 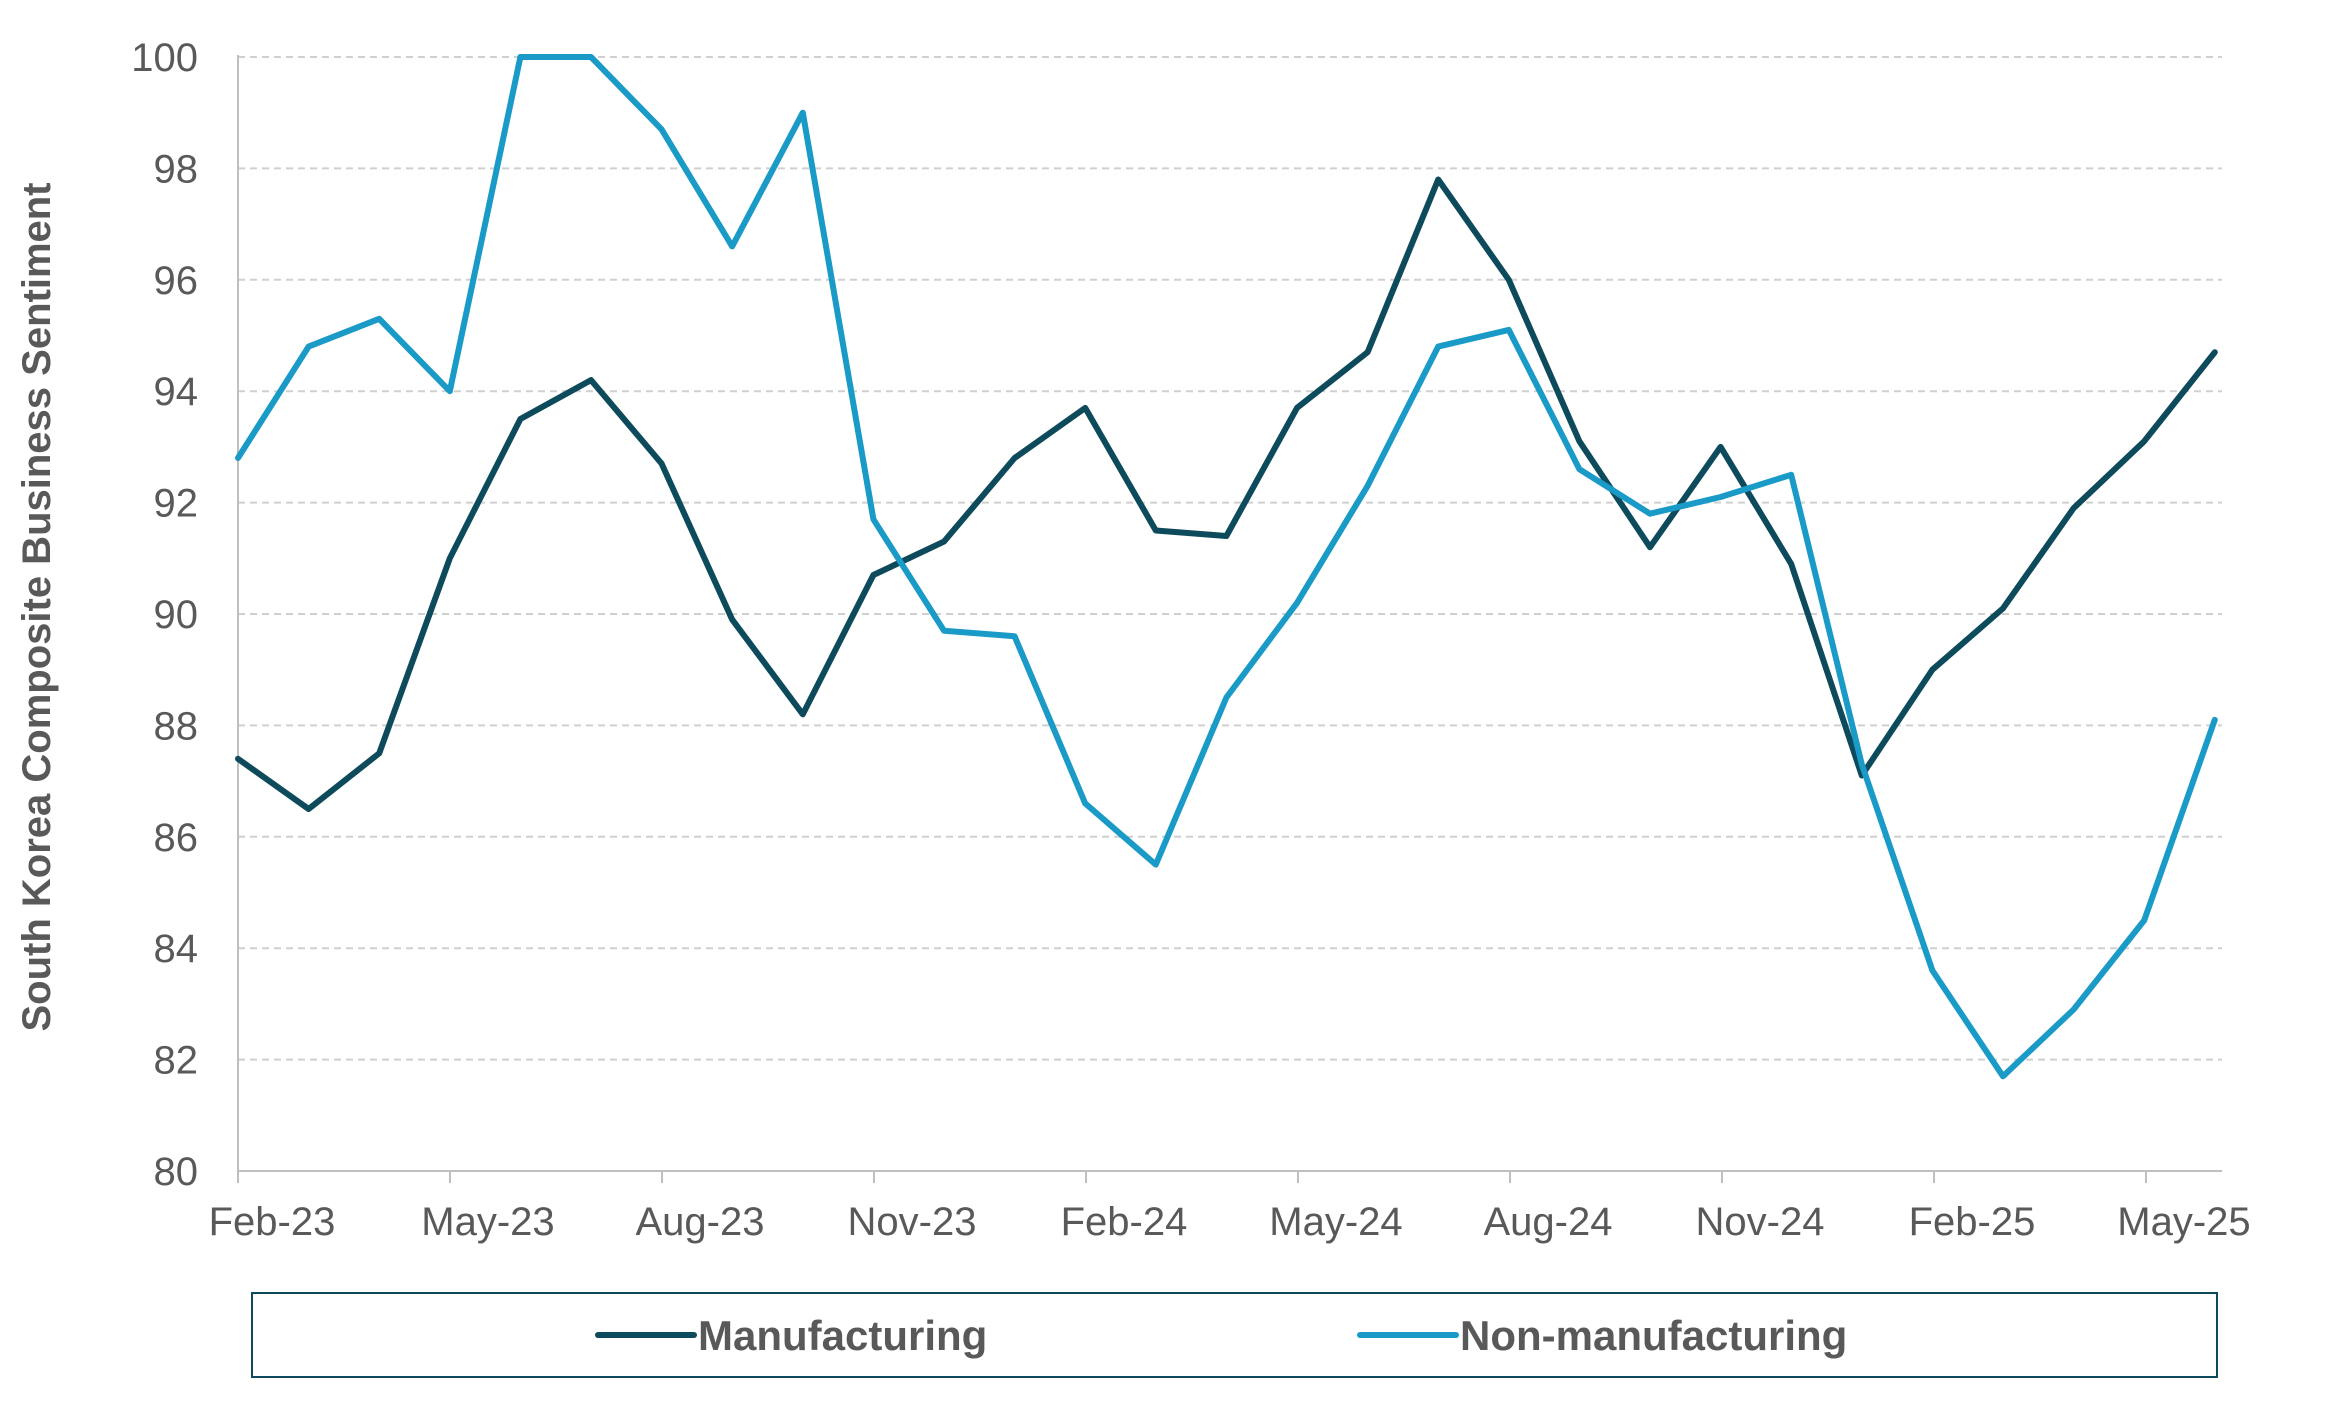 What do you see at coordinates (176, 838) in the screenshot?
I see `y-tick-label: 86` at bounding box center [176, 838].